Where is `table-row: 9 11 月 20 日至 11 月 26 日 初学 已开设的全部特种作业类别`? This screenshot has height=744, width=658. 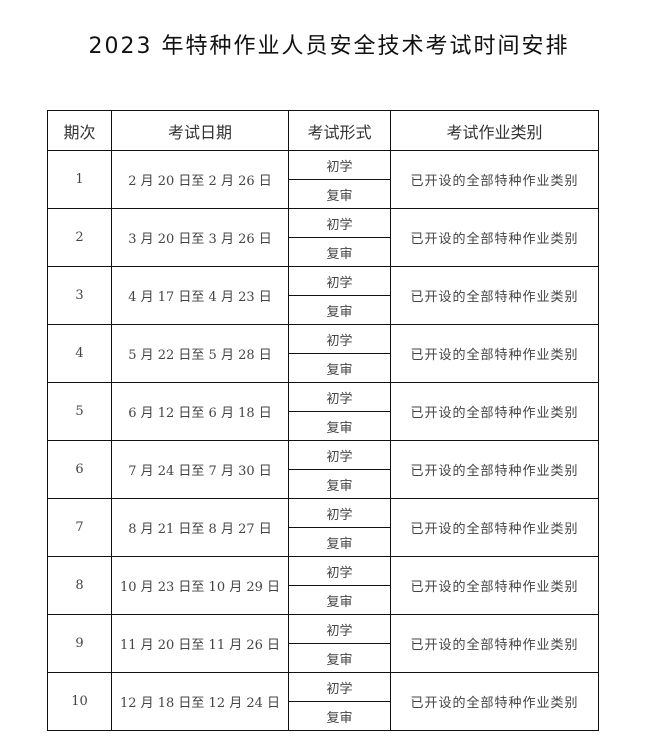 table-row: 9 11 月 20 日至 11 月 26 日 初学 已开设的全部特种作业类别 is located at coordinates (323, 643).